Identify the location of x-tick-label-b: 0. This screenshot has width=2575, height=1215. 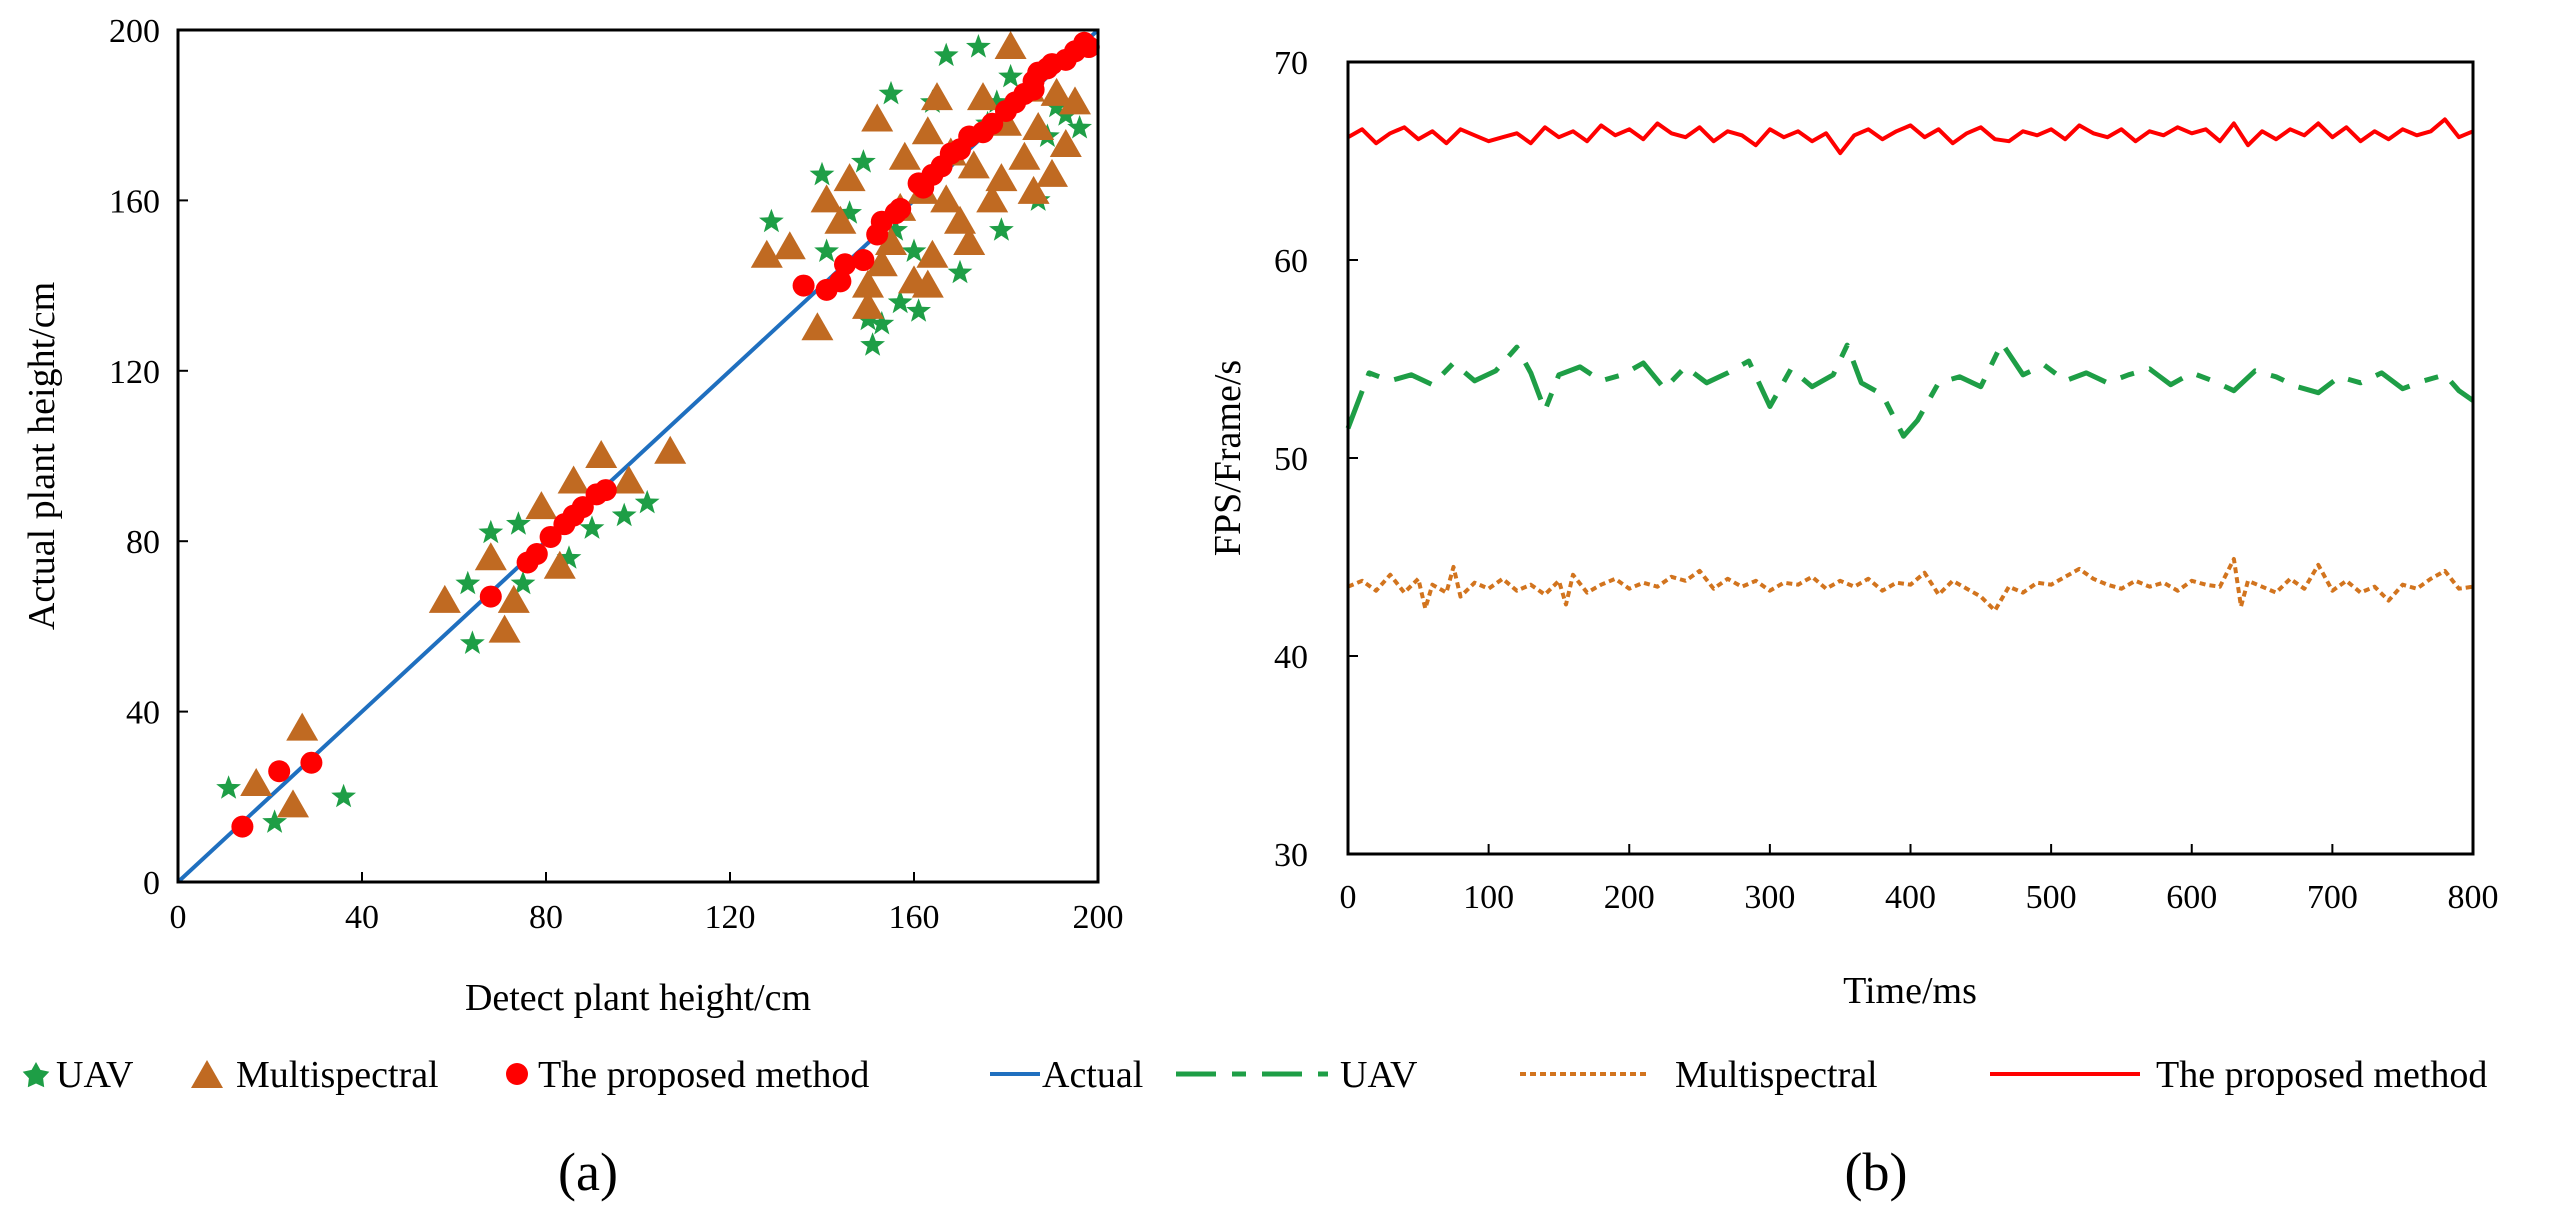
(1348, 897).